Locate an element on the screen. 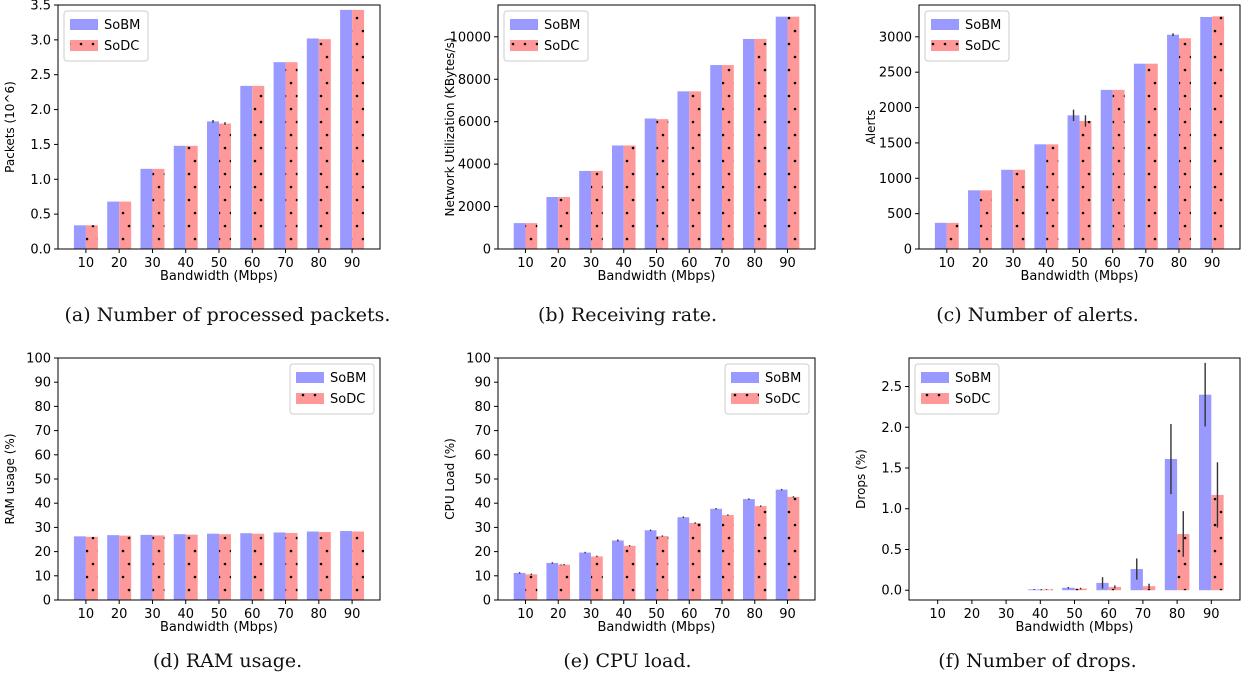 Image resolution: width=1245 pixels, height=685 pixels. legend-swatch-c-sobm is located at coordinates (945, 24).